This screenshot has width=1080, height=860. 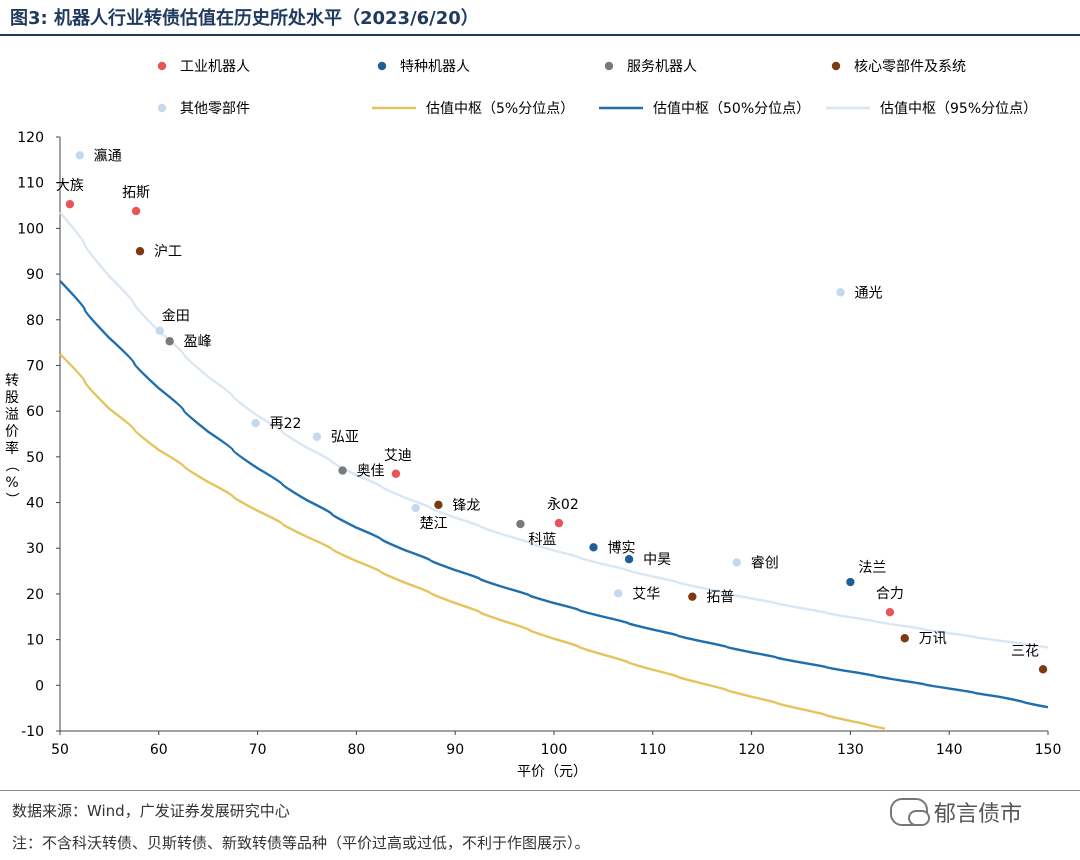 What do you see at coordinates (540, 35) in the screenshot?
I see `title-rule` at bounding box center [540, 35].